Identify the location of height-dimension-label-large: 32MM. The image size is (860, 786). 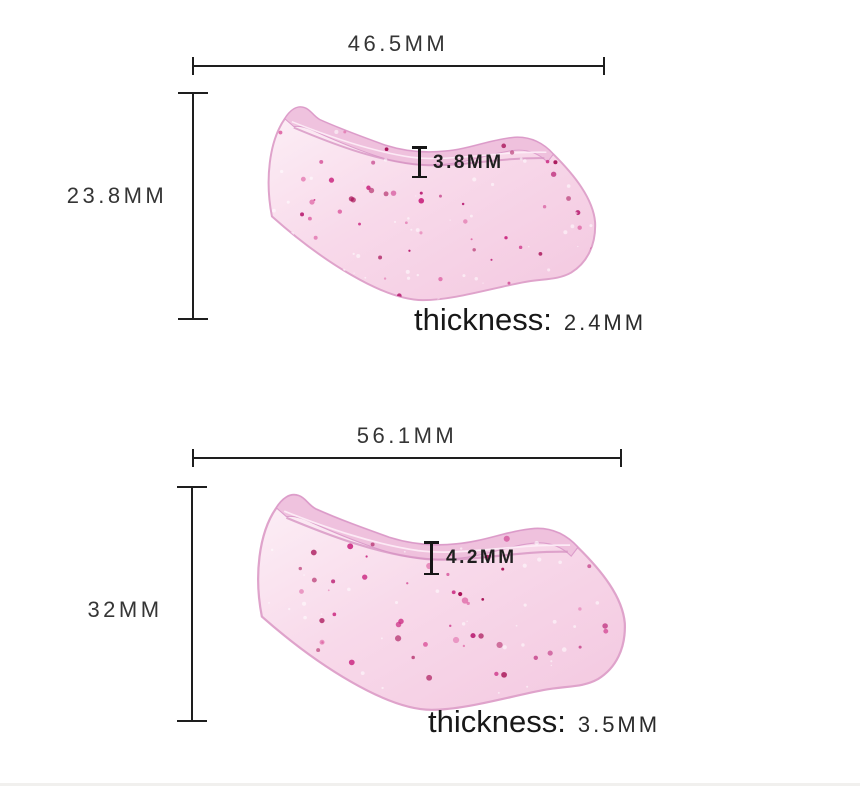
(125, 609).